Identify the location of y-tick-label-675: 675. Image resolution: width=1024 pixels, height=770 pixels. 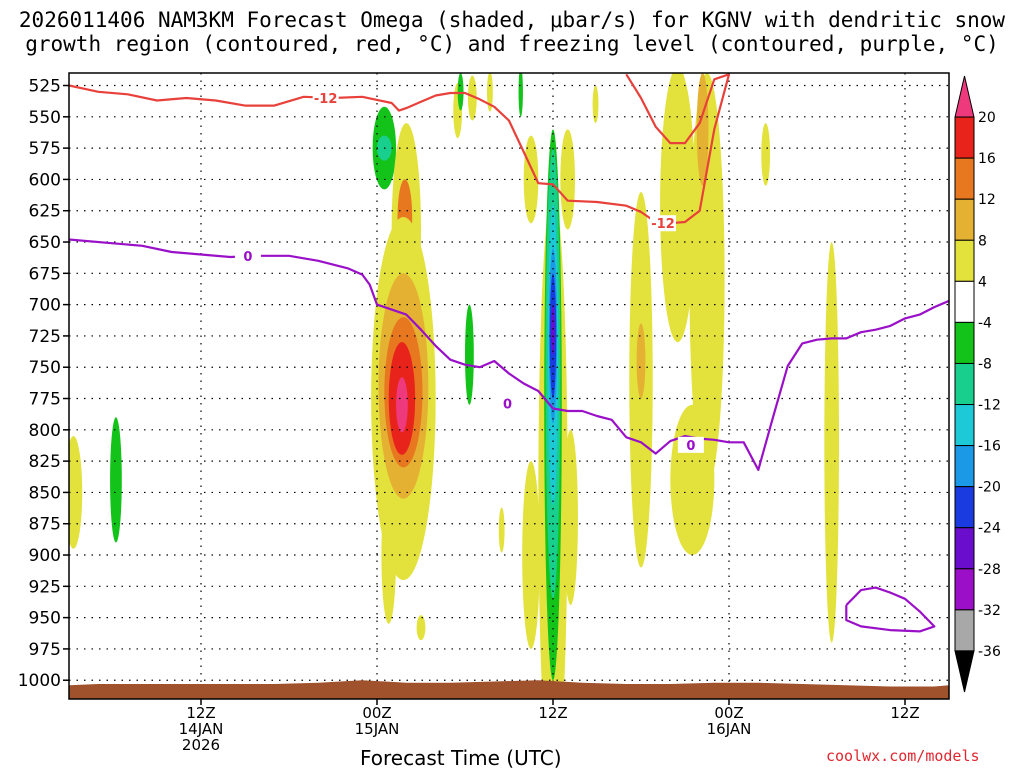
(45, 274).